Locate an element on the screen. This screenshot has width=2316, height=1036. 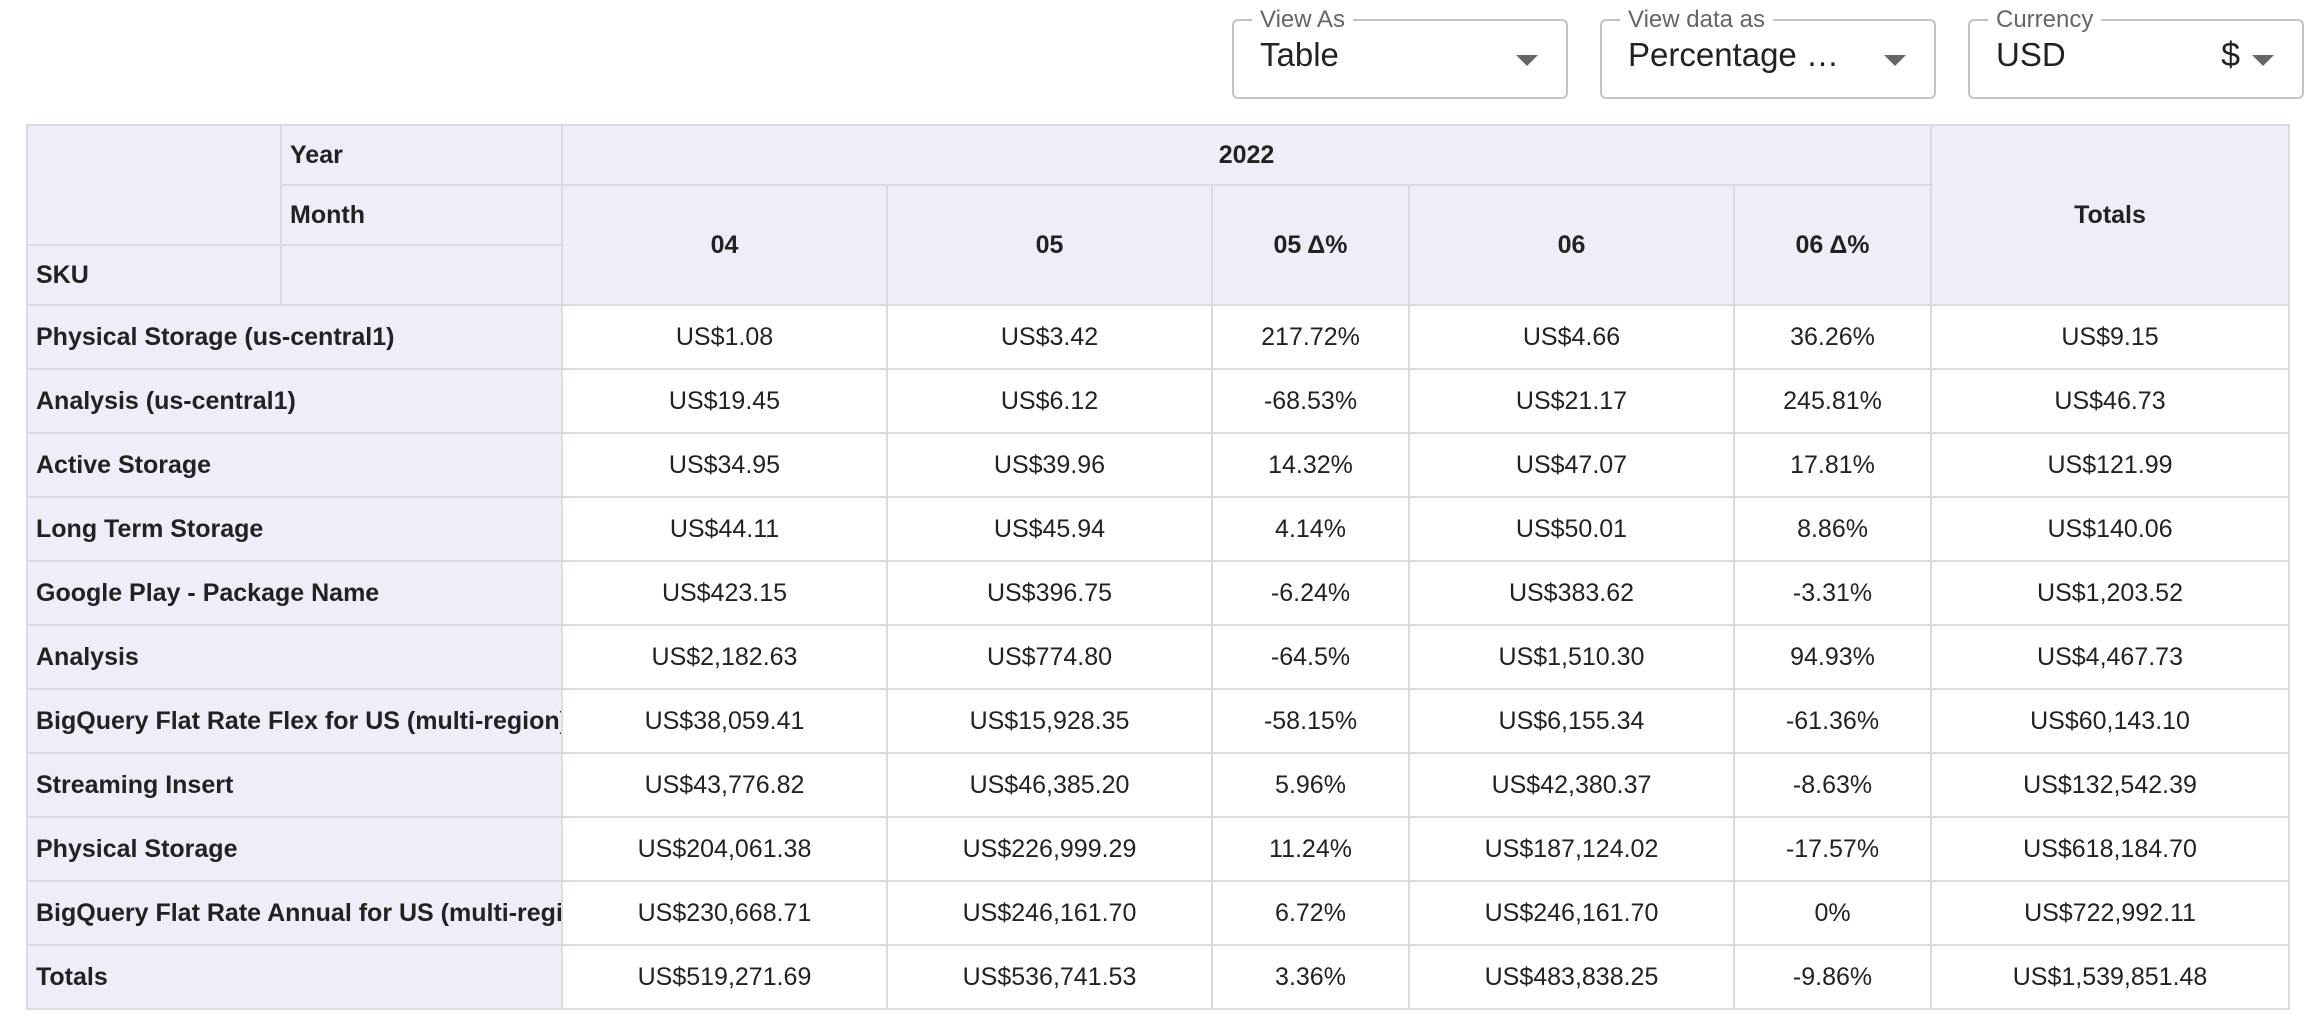
sku-cell: Streaming Insert is located at coordinates (294, 785).